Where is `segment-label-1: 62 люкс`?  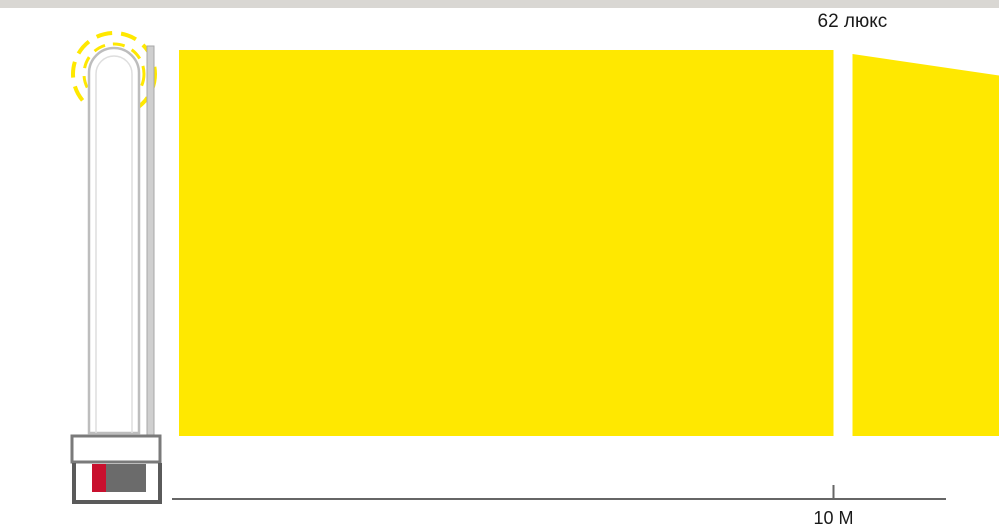
segment-label-1: 62 люкс is located at coordinates (853, 21).